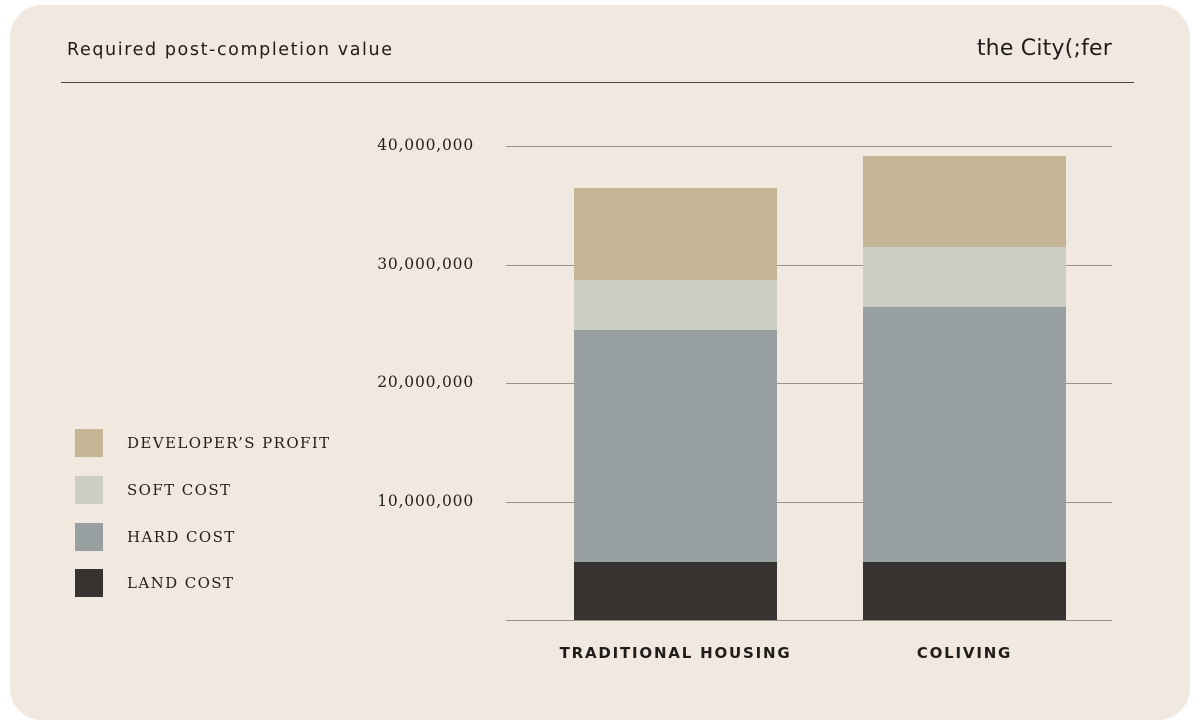 The image size is (1200, 728). I want to click on gridline-40m, so click(809, 146).